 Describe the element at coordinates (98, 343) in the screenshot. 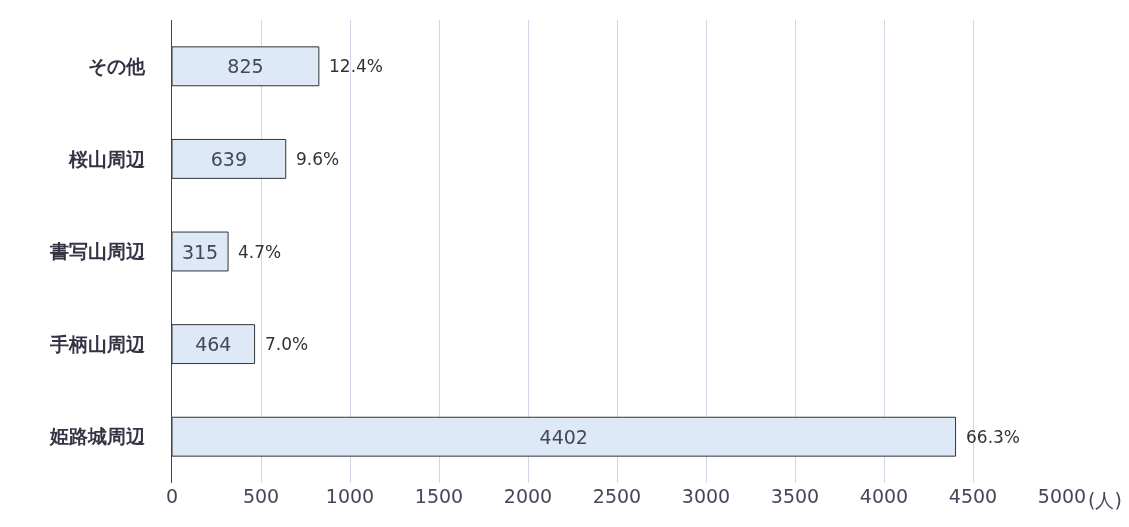

I see `y-tick-label: 手柄山周辺` at that location.